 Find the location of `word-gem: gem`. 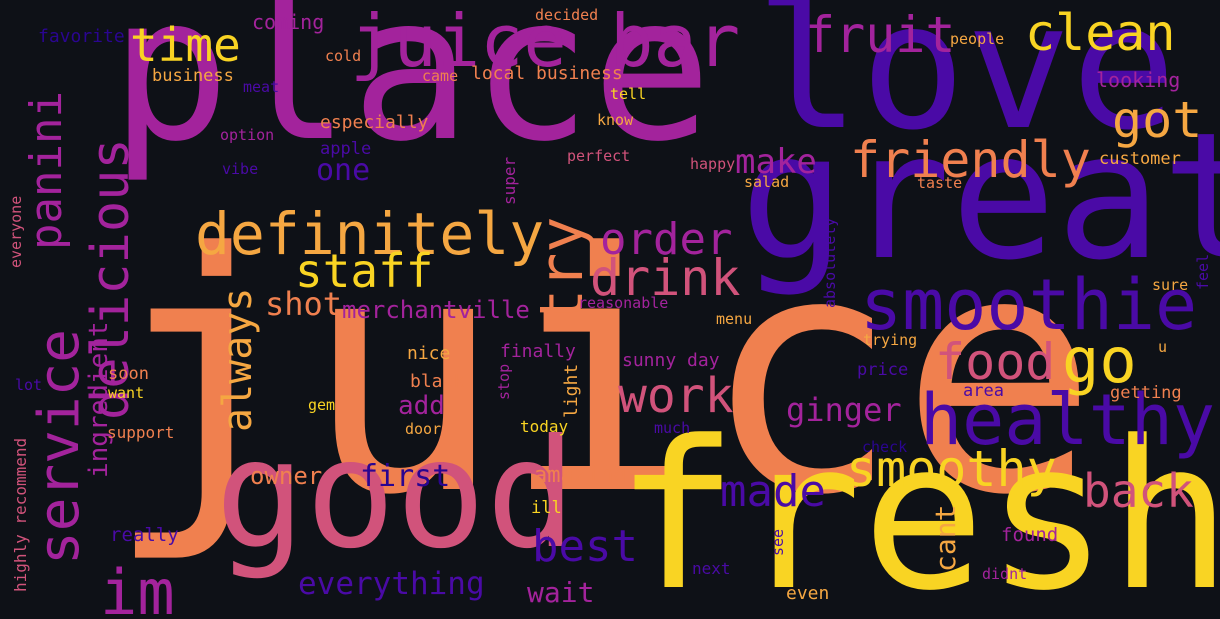

word-gem: gem is located at coordinates (322, 405).